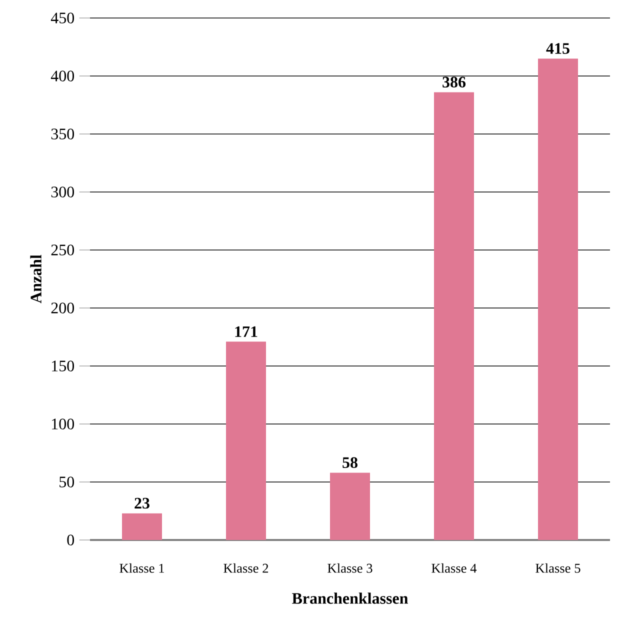 Image resolution: width=623 pixels, height=621 pixels. I want to click on data-label: 415, so click(558, 48).